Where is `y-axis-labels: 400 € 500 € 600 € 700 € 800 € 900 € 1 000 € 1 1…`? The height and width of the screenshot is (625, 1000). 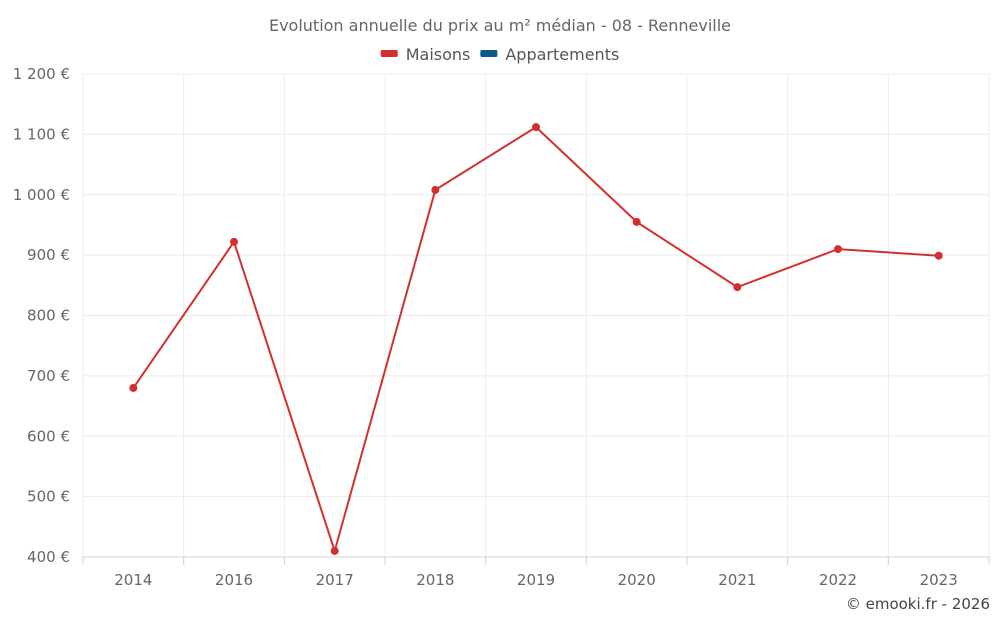
y-axis-labels: 400 € 500 € 600 € 700 € 800 € 900 € 1 000 € 1 1… is located at coordinates (41, 315).